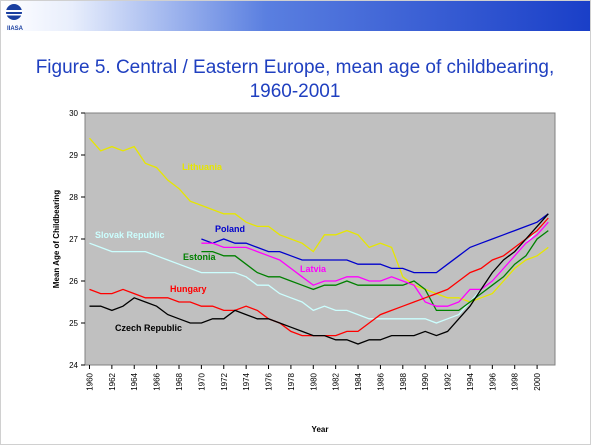  Describe the element at coordinates (73, 113) in the screenshot. I see `y-tick-label: 30` at that location.